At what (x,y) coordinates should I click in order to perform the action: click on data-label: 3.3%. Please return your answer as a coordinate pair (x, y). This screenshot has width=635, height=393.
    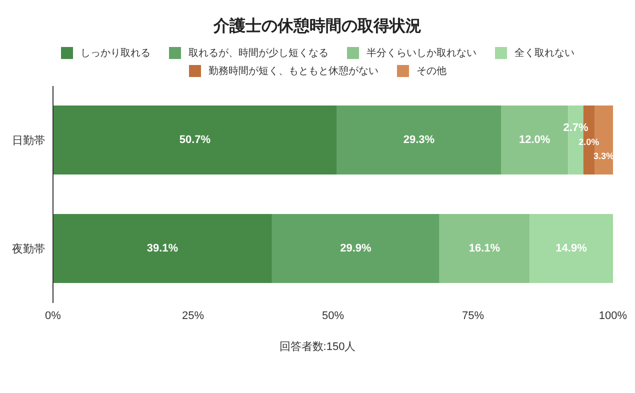
    Looking at the image, I should click on (604, 156).